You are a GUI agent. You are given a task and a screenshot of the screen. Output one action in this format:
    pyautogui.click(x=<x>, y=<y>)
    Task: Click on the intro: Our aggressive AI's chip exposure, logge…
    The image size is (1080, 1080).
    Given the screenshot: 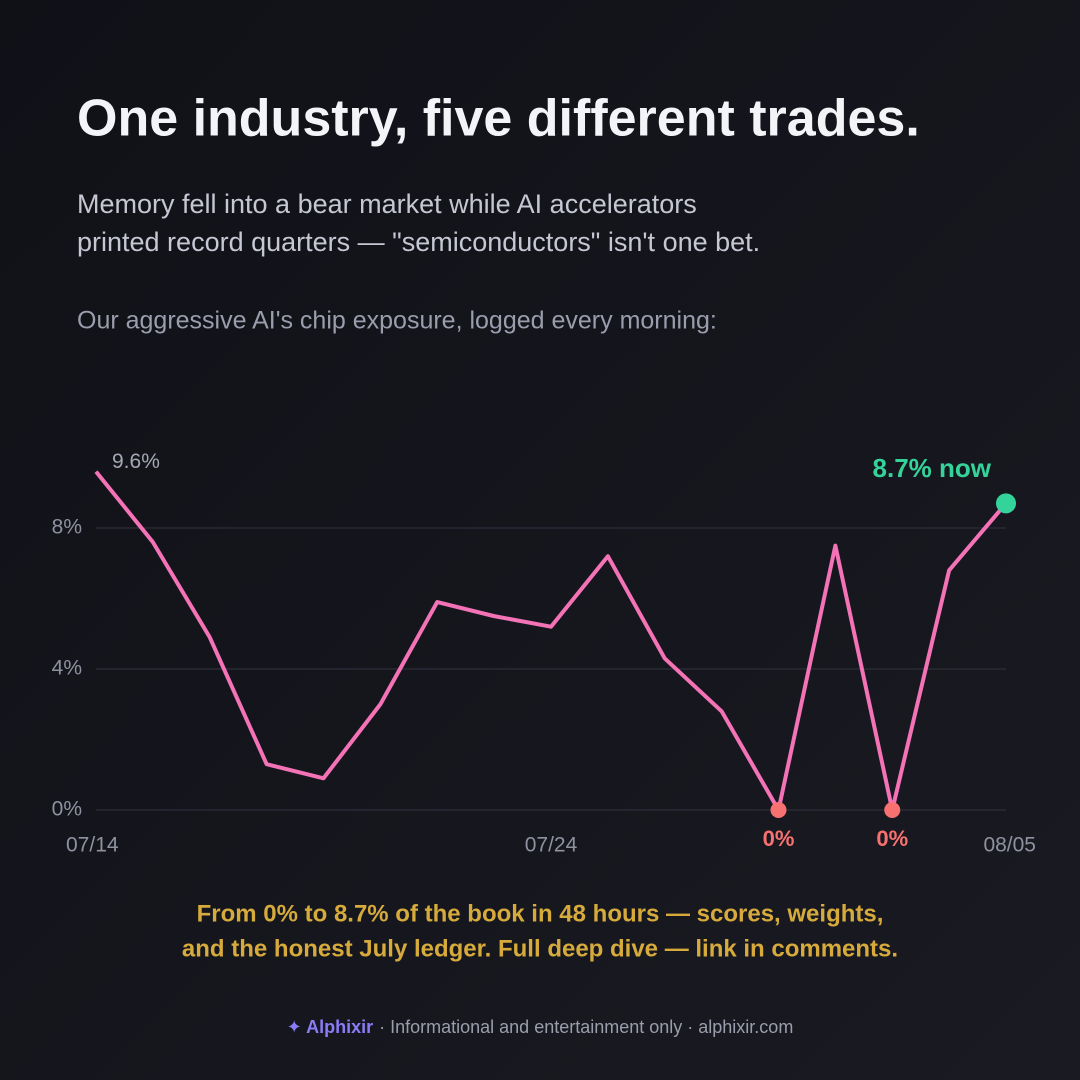 What is the action you would take?
    pyautogui.click(x=397, y=321)
    